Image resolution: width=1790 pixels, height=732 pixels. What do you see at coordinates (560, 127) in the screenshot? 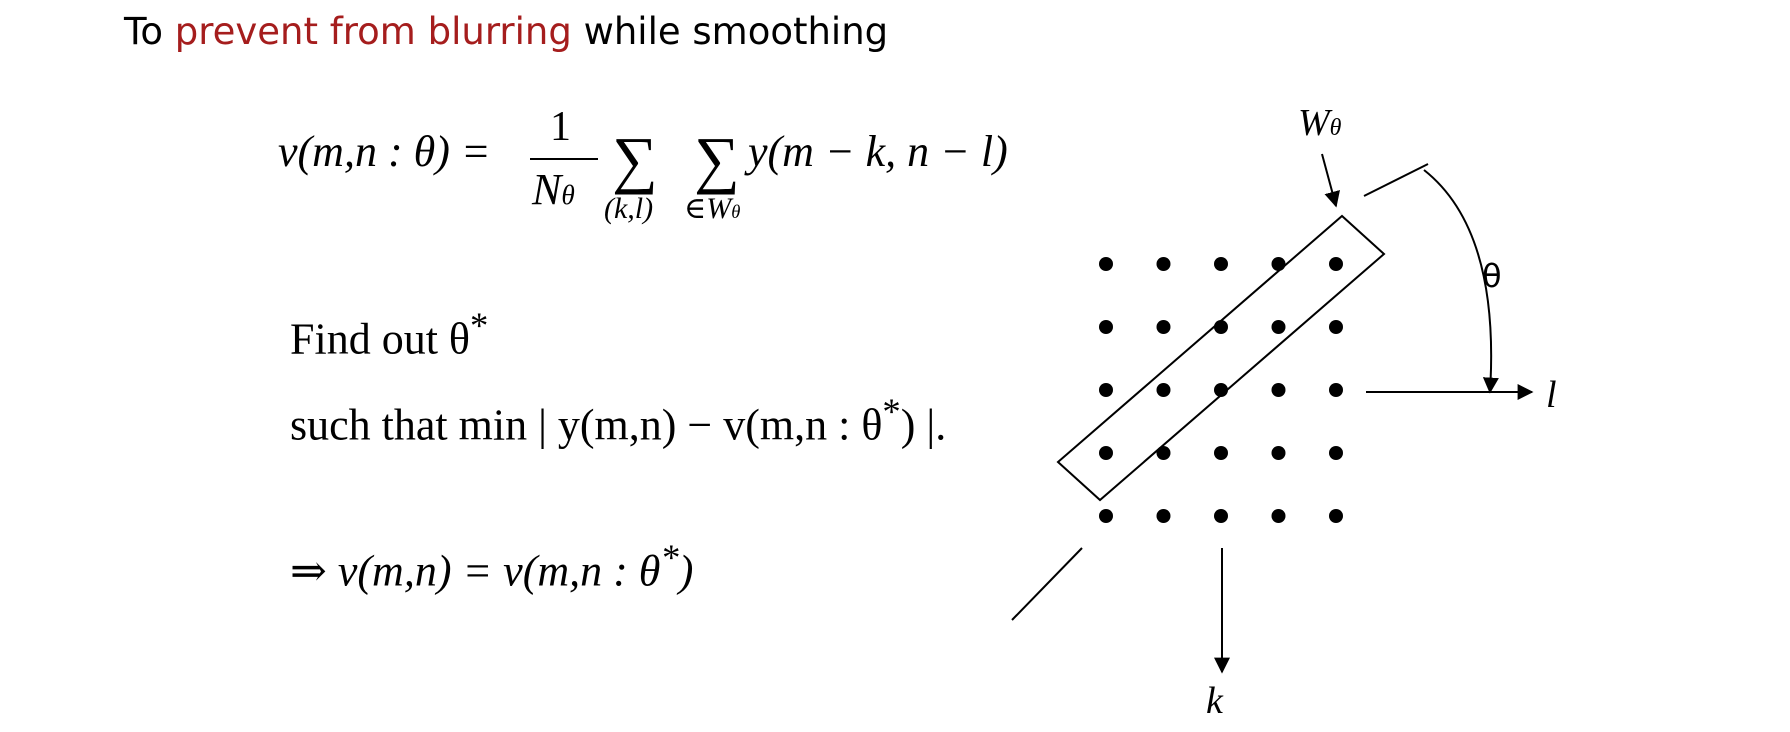
I see `fraction-numerator: 1` at bounding box center [560, 127].